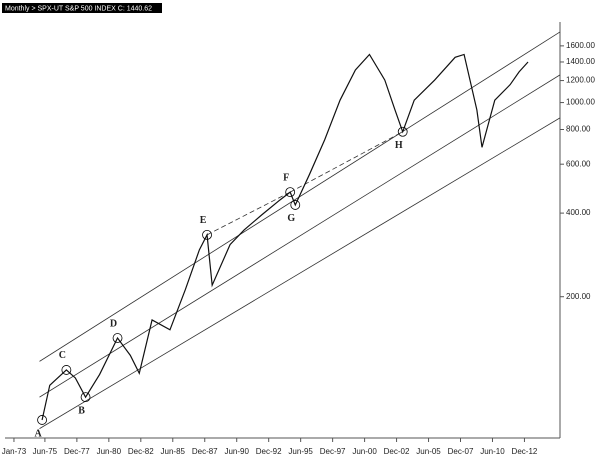  What do you see at coordinates (173, 451) in the screenshot?
I see `x-tick-label: Jun-85` at bounding box center [173, 451].